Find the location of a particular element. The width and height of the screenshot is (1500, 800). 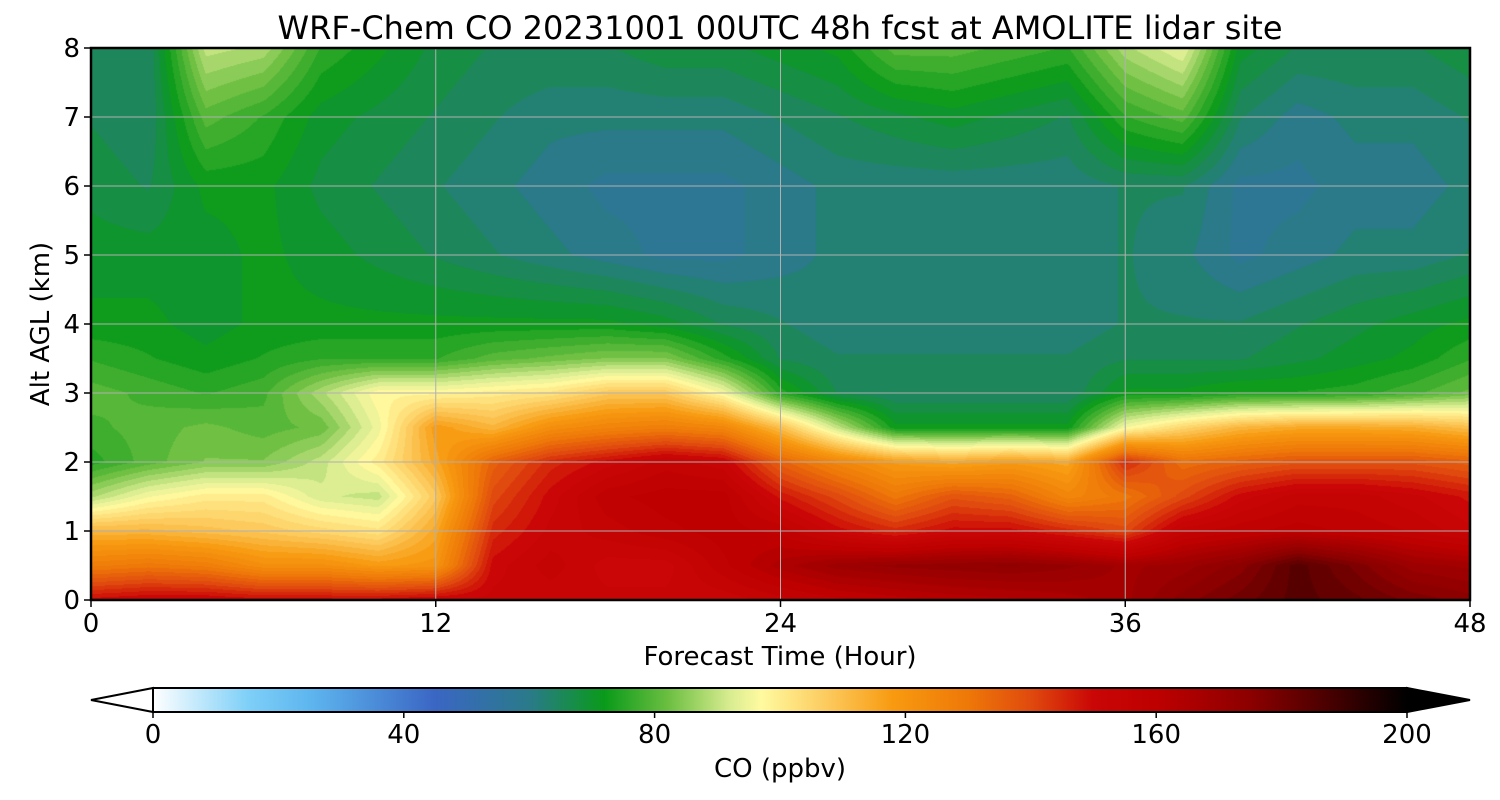

x-axis: 0 12 24 36 48 is located at coordinates (785, 619).